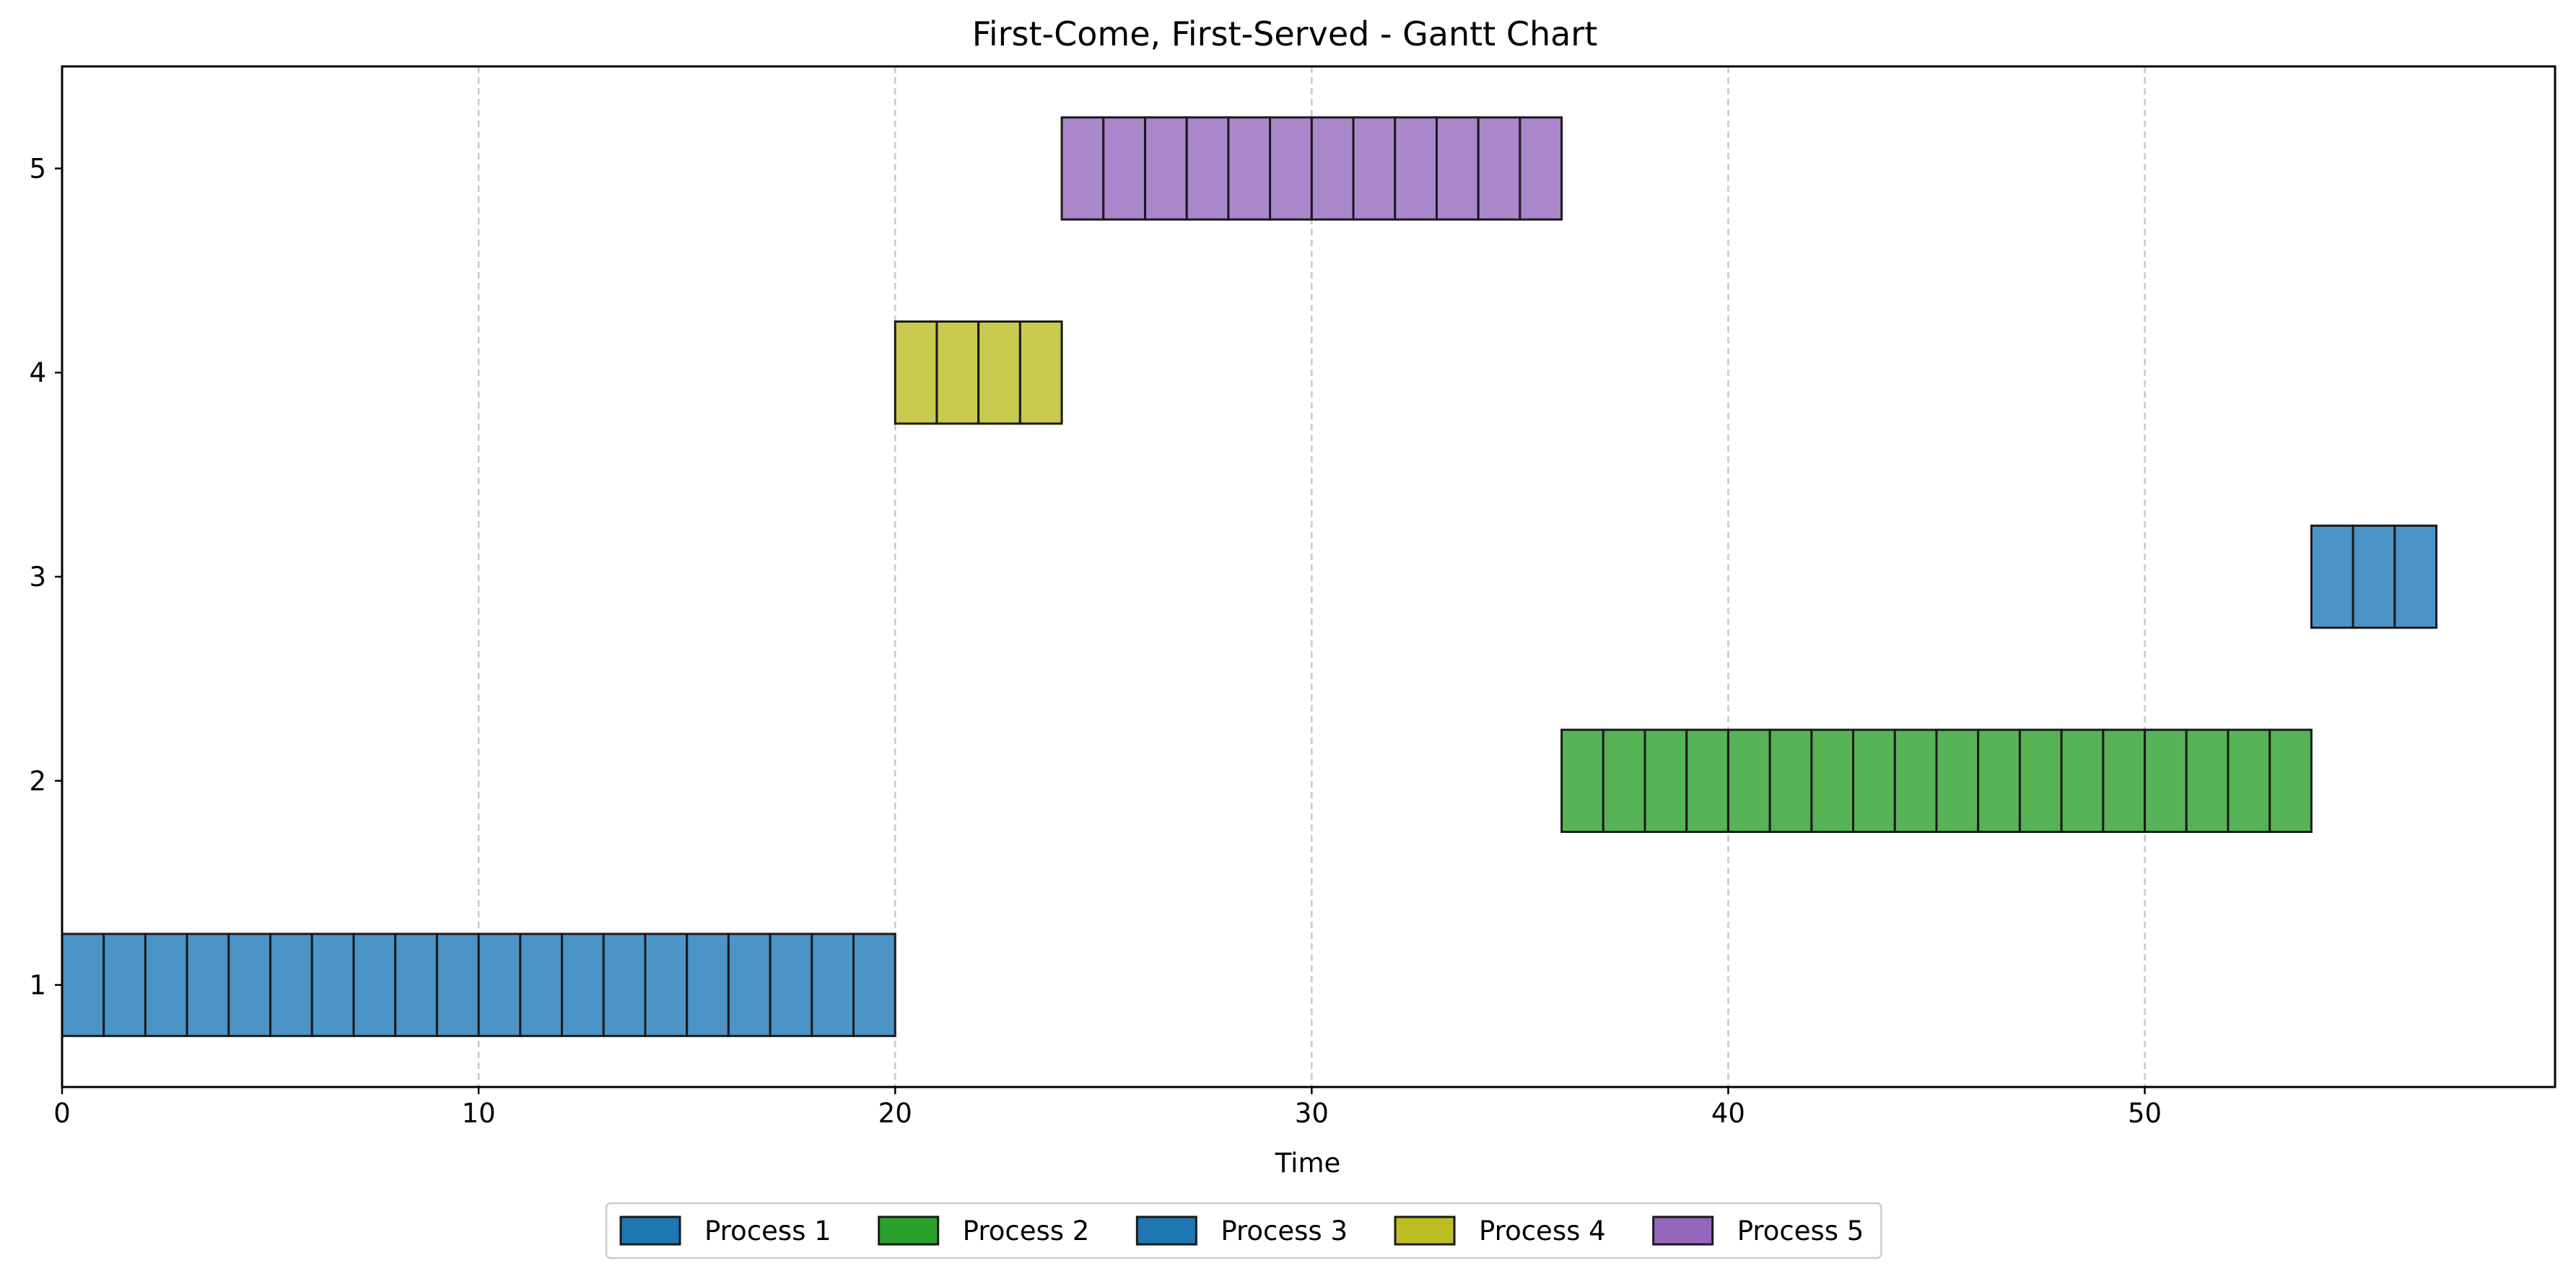  What do you see at coordinates (1728, 1113) in the screenshot?
I see `x-tick-label: 40` at bounding box center [1728, 1113].